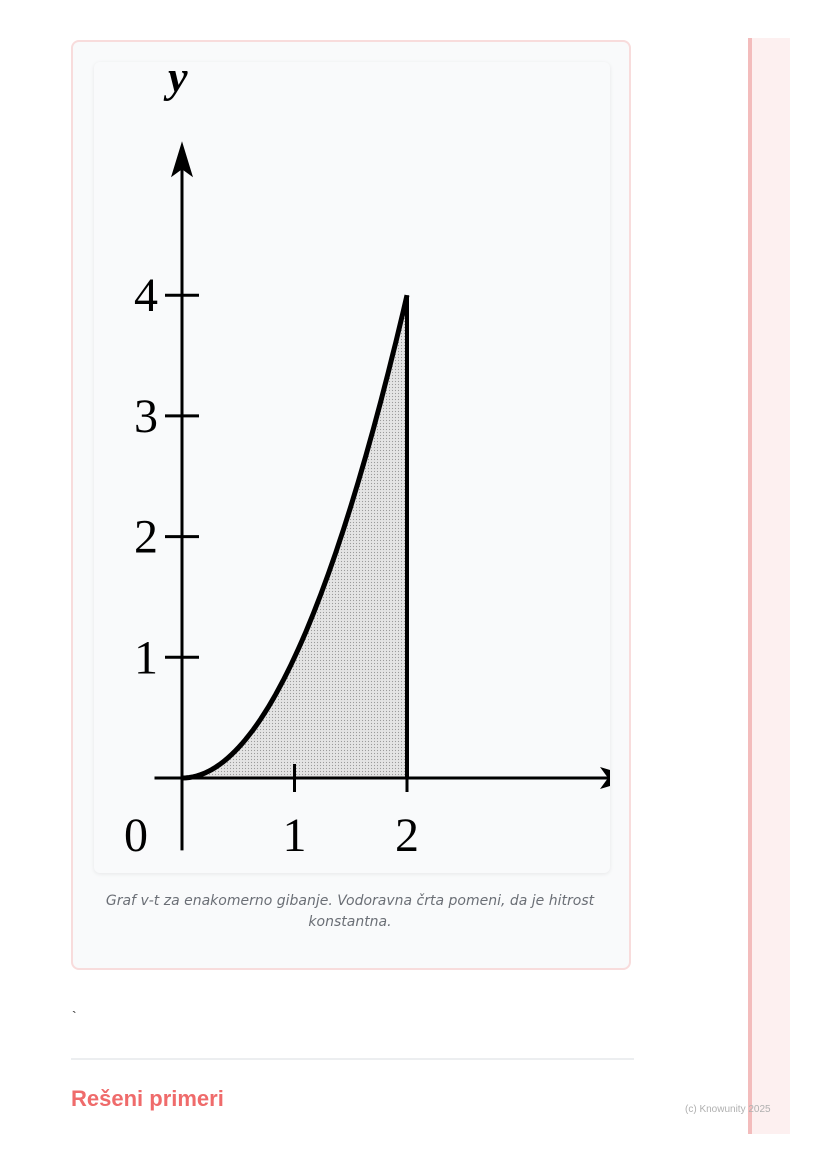 Image resolution: width=828 pixels, height=1171 pixels. I want to click on copyright-text: (c) Knowunity 2025, so click(728, 1109).